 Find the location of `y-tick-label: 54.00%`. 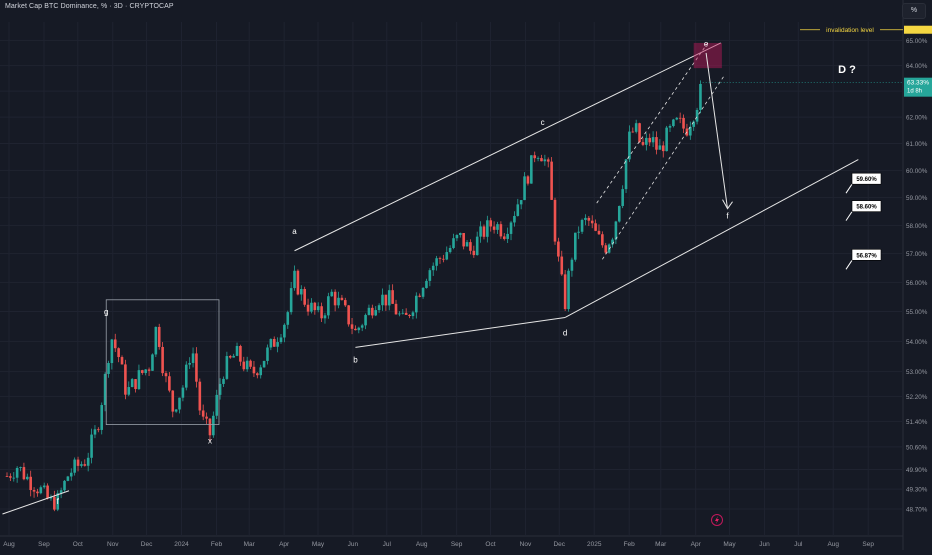

y-tick-label: 54.00% is located at coordinates (917, 342).